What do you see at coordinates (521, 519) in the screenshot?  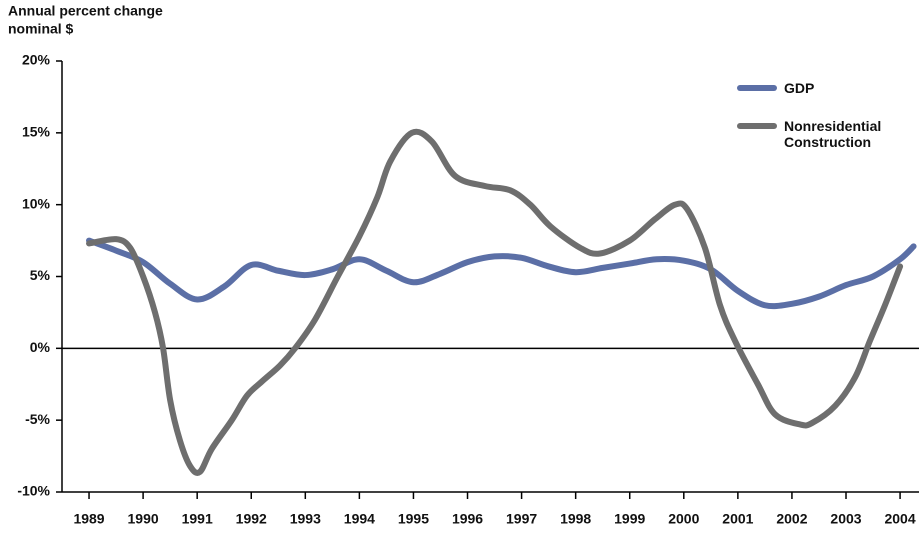 I see `x-tick-label: 1997` at bounding box center [521, 519].